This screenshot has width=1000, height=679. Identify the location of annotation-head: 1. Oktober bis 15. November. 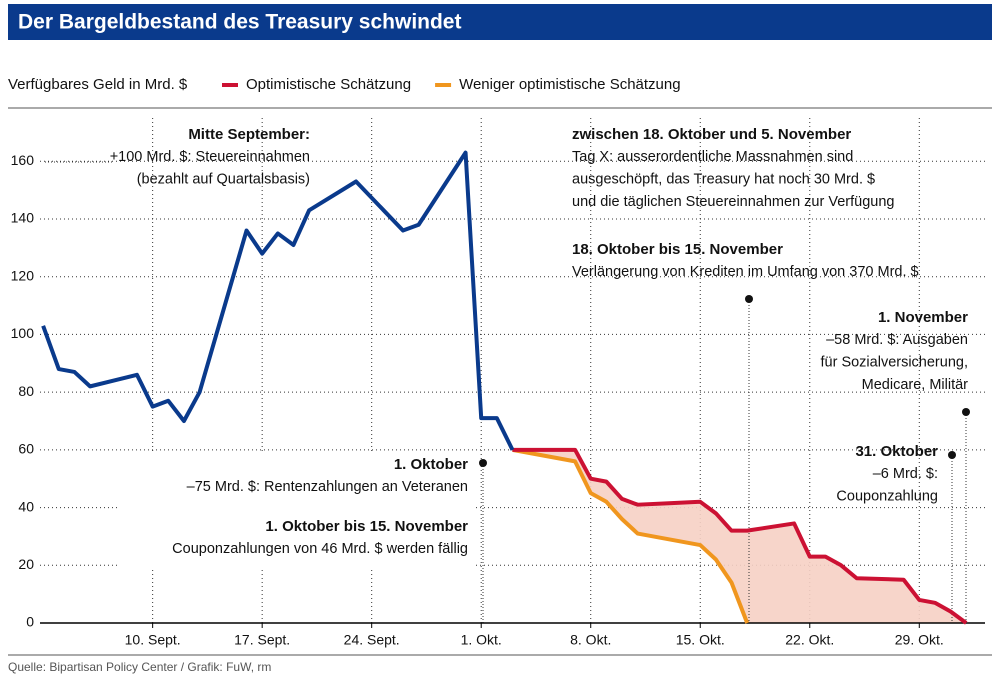
(366, 526).